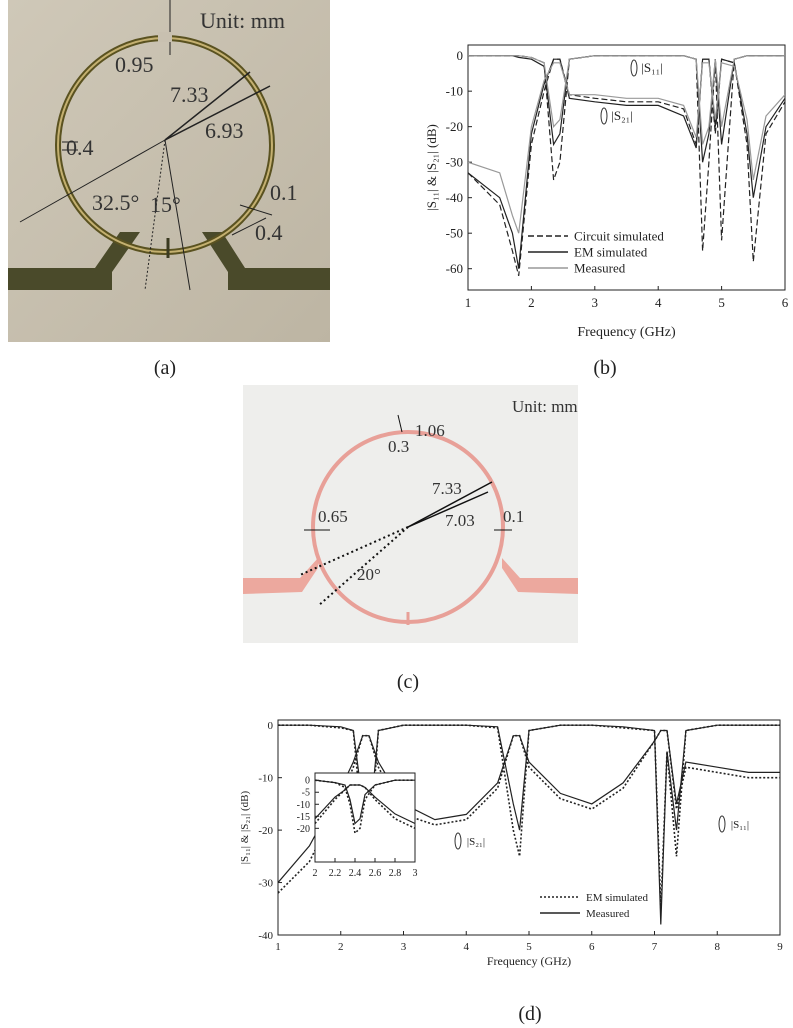 The height and width of the screenshot is (1028, 793). I want to click on inset-chart: 0-5-10-15-20 2 2.2 2.4 2.6 2.8 3, so click(357, 825).